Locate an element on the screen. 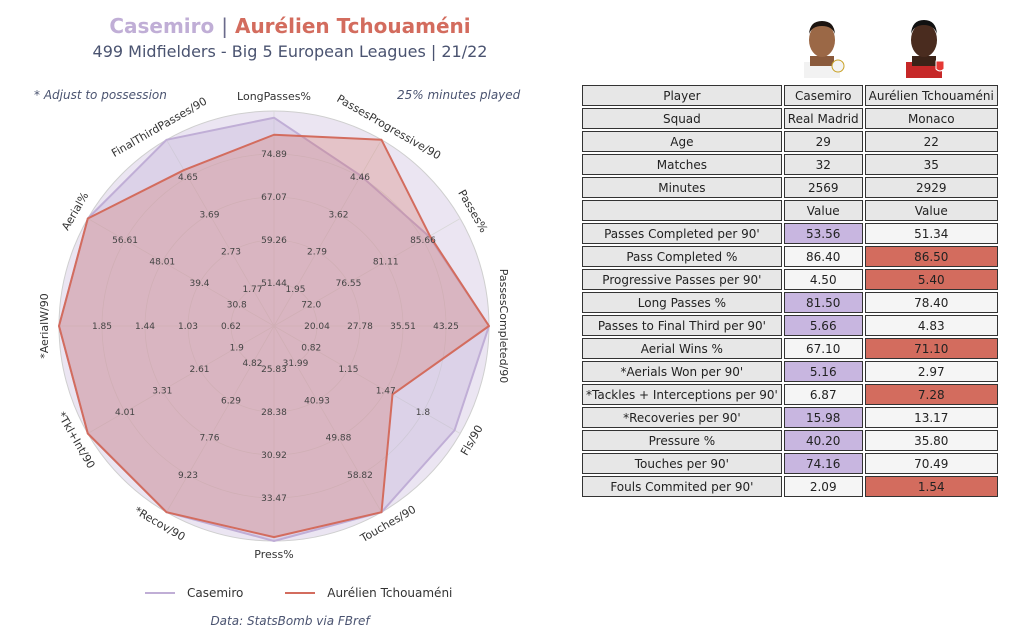 The height and width of the screenshot is (639, 1024). info-value-tchouameni: Aurélien Tchouaméni is located at coordinates (931, 95).